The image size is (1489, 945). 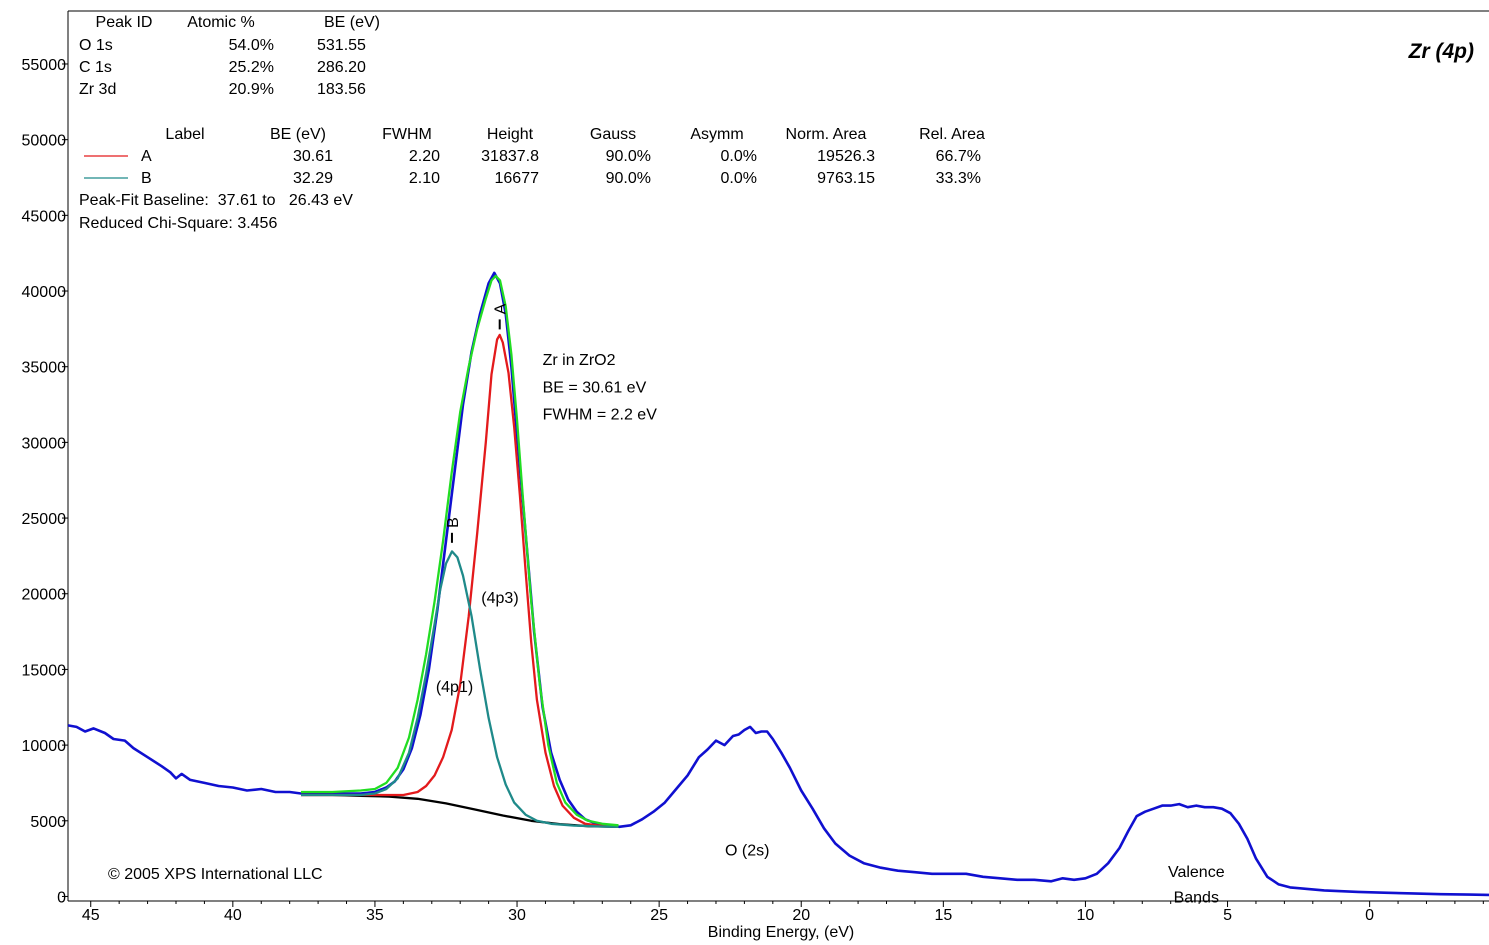 What do you see at coordinates (952, 134) in the screenshot?
I see `fit-header: Rel. Area` at bounding box center [952, 134].